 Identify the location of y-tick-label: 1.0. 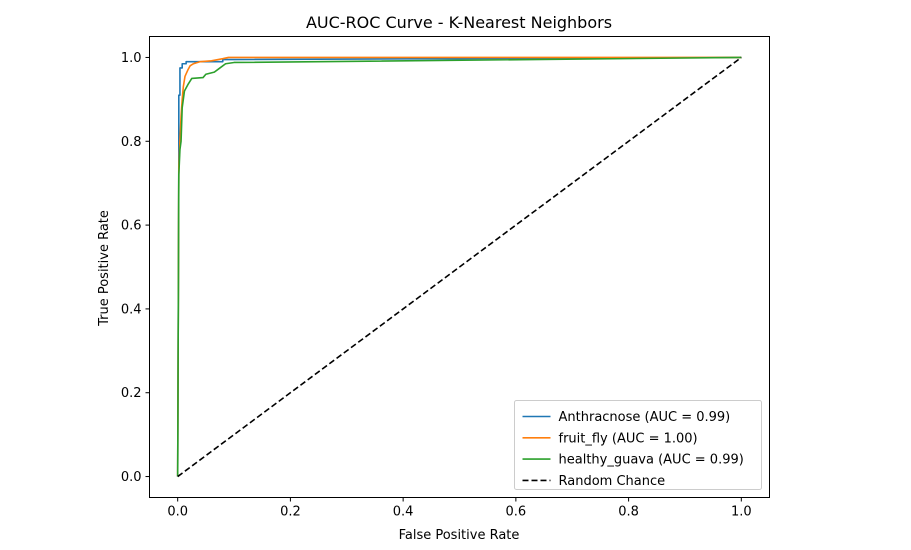
(131, 58).